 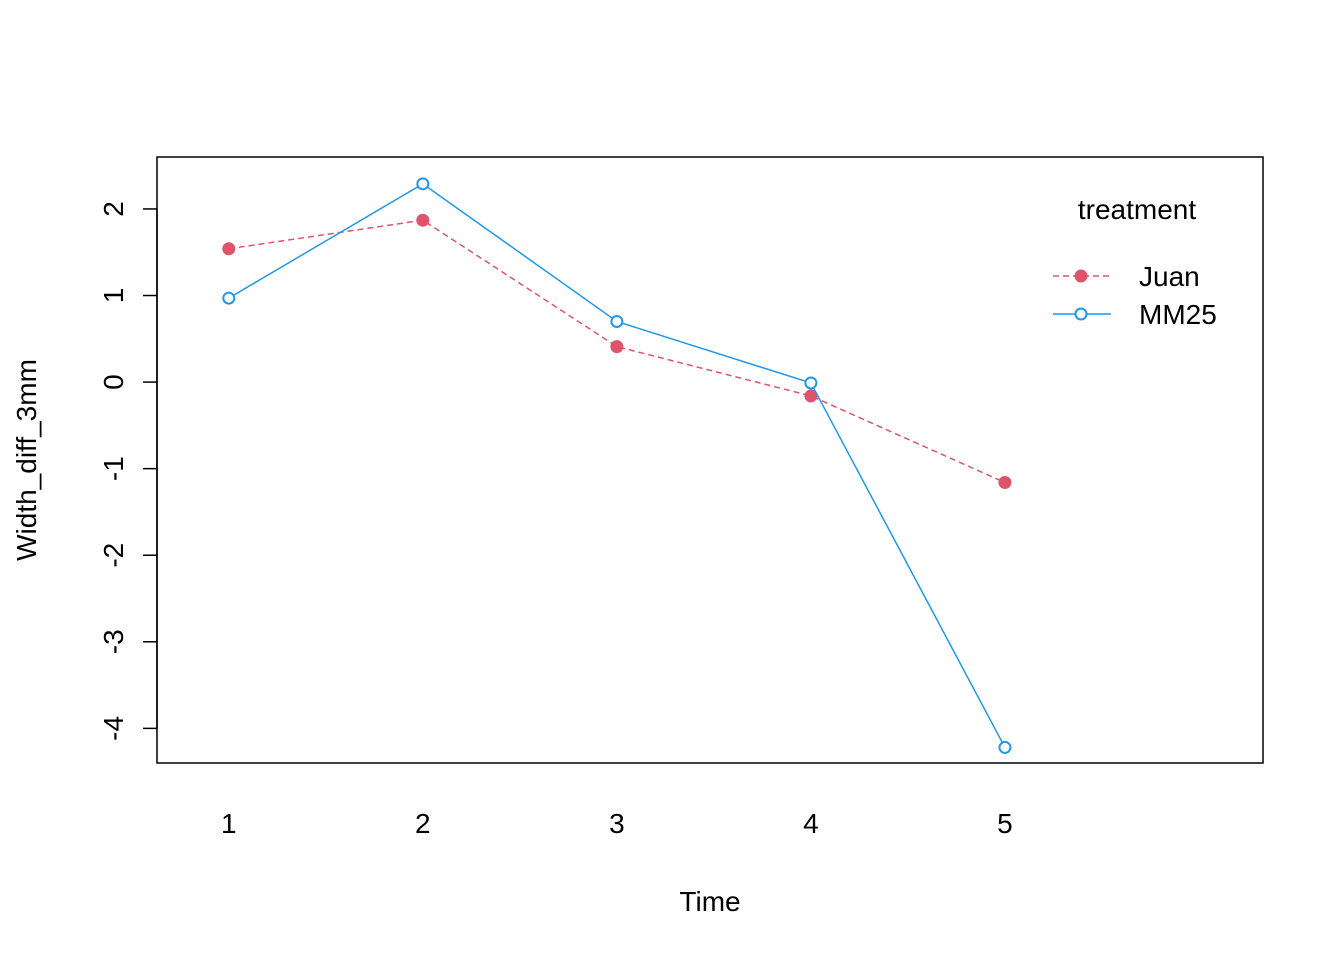 I want to click on y-tick-label: 2, so click(x=113, y=209).